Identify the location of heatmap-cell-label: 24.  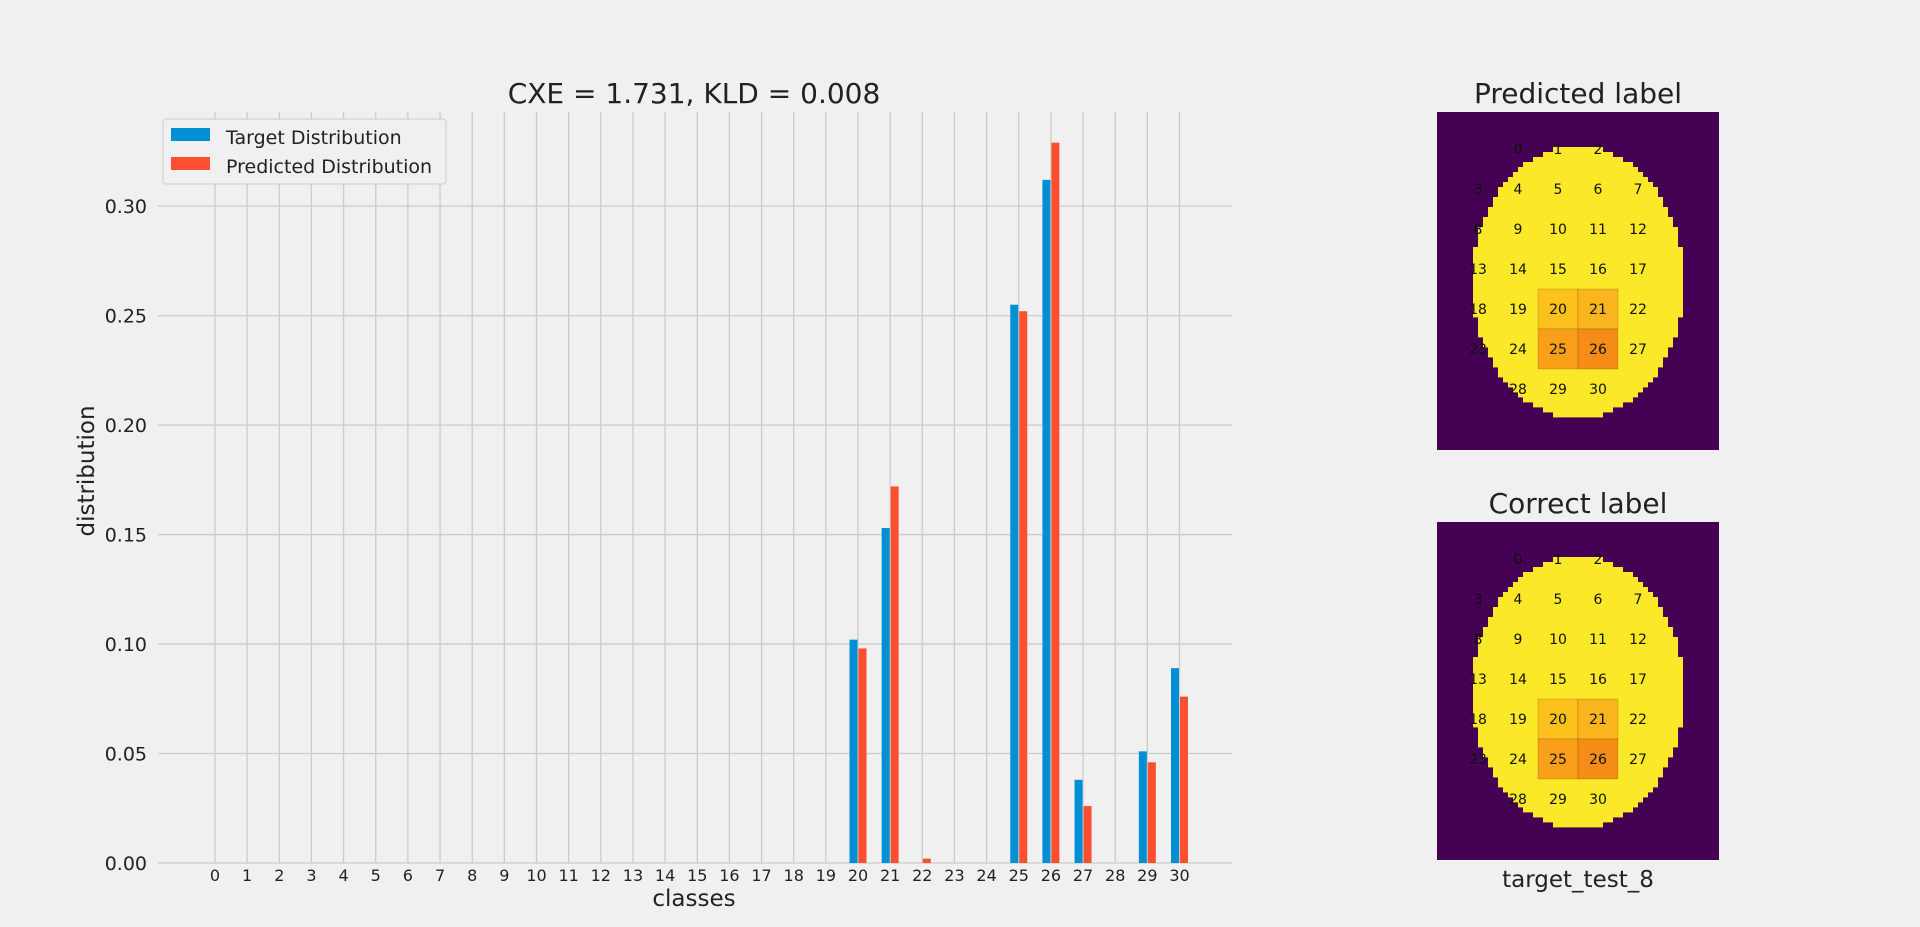
(1518, 350).